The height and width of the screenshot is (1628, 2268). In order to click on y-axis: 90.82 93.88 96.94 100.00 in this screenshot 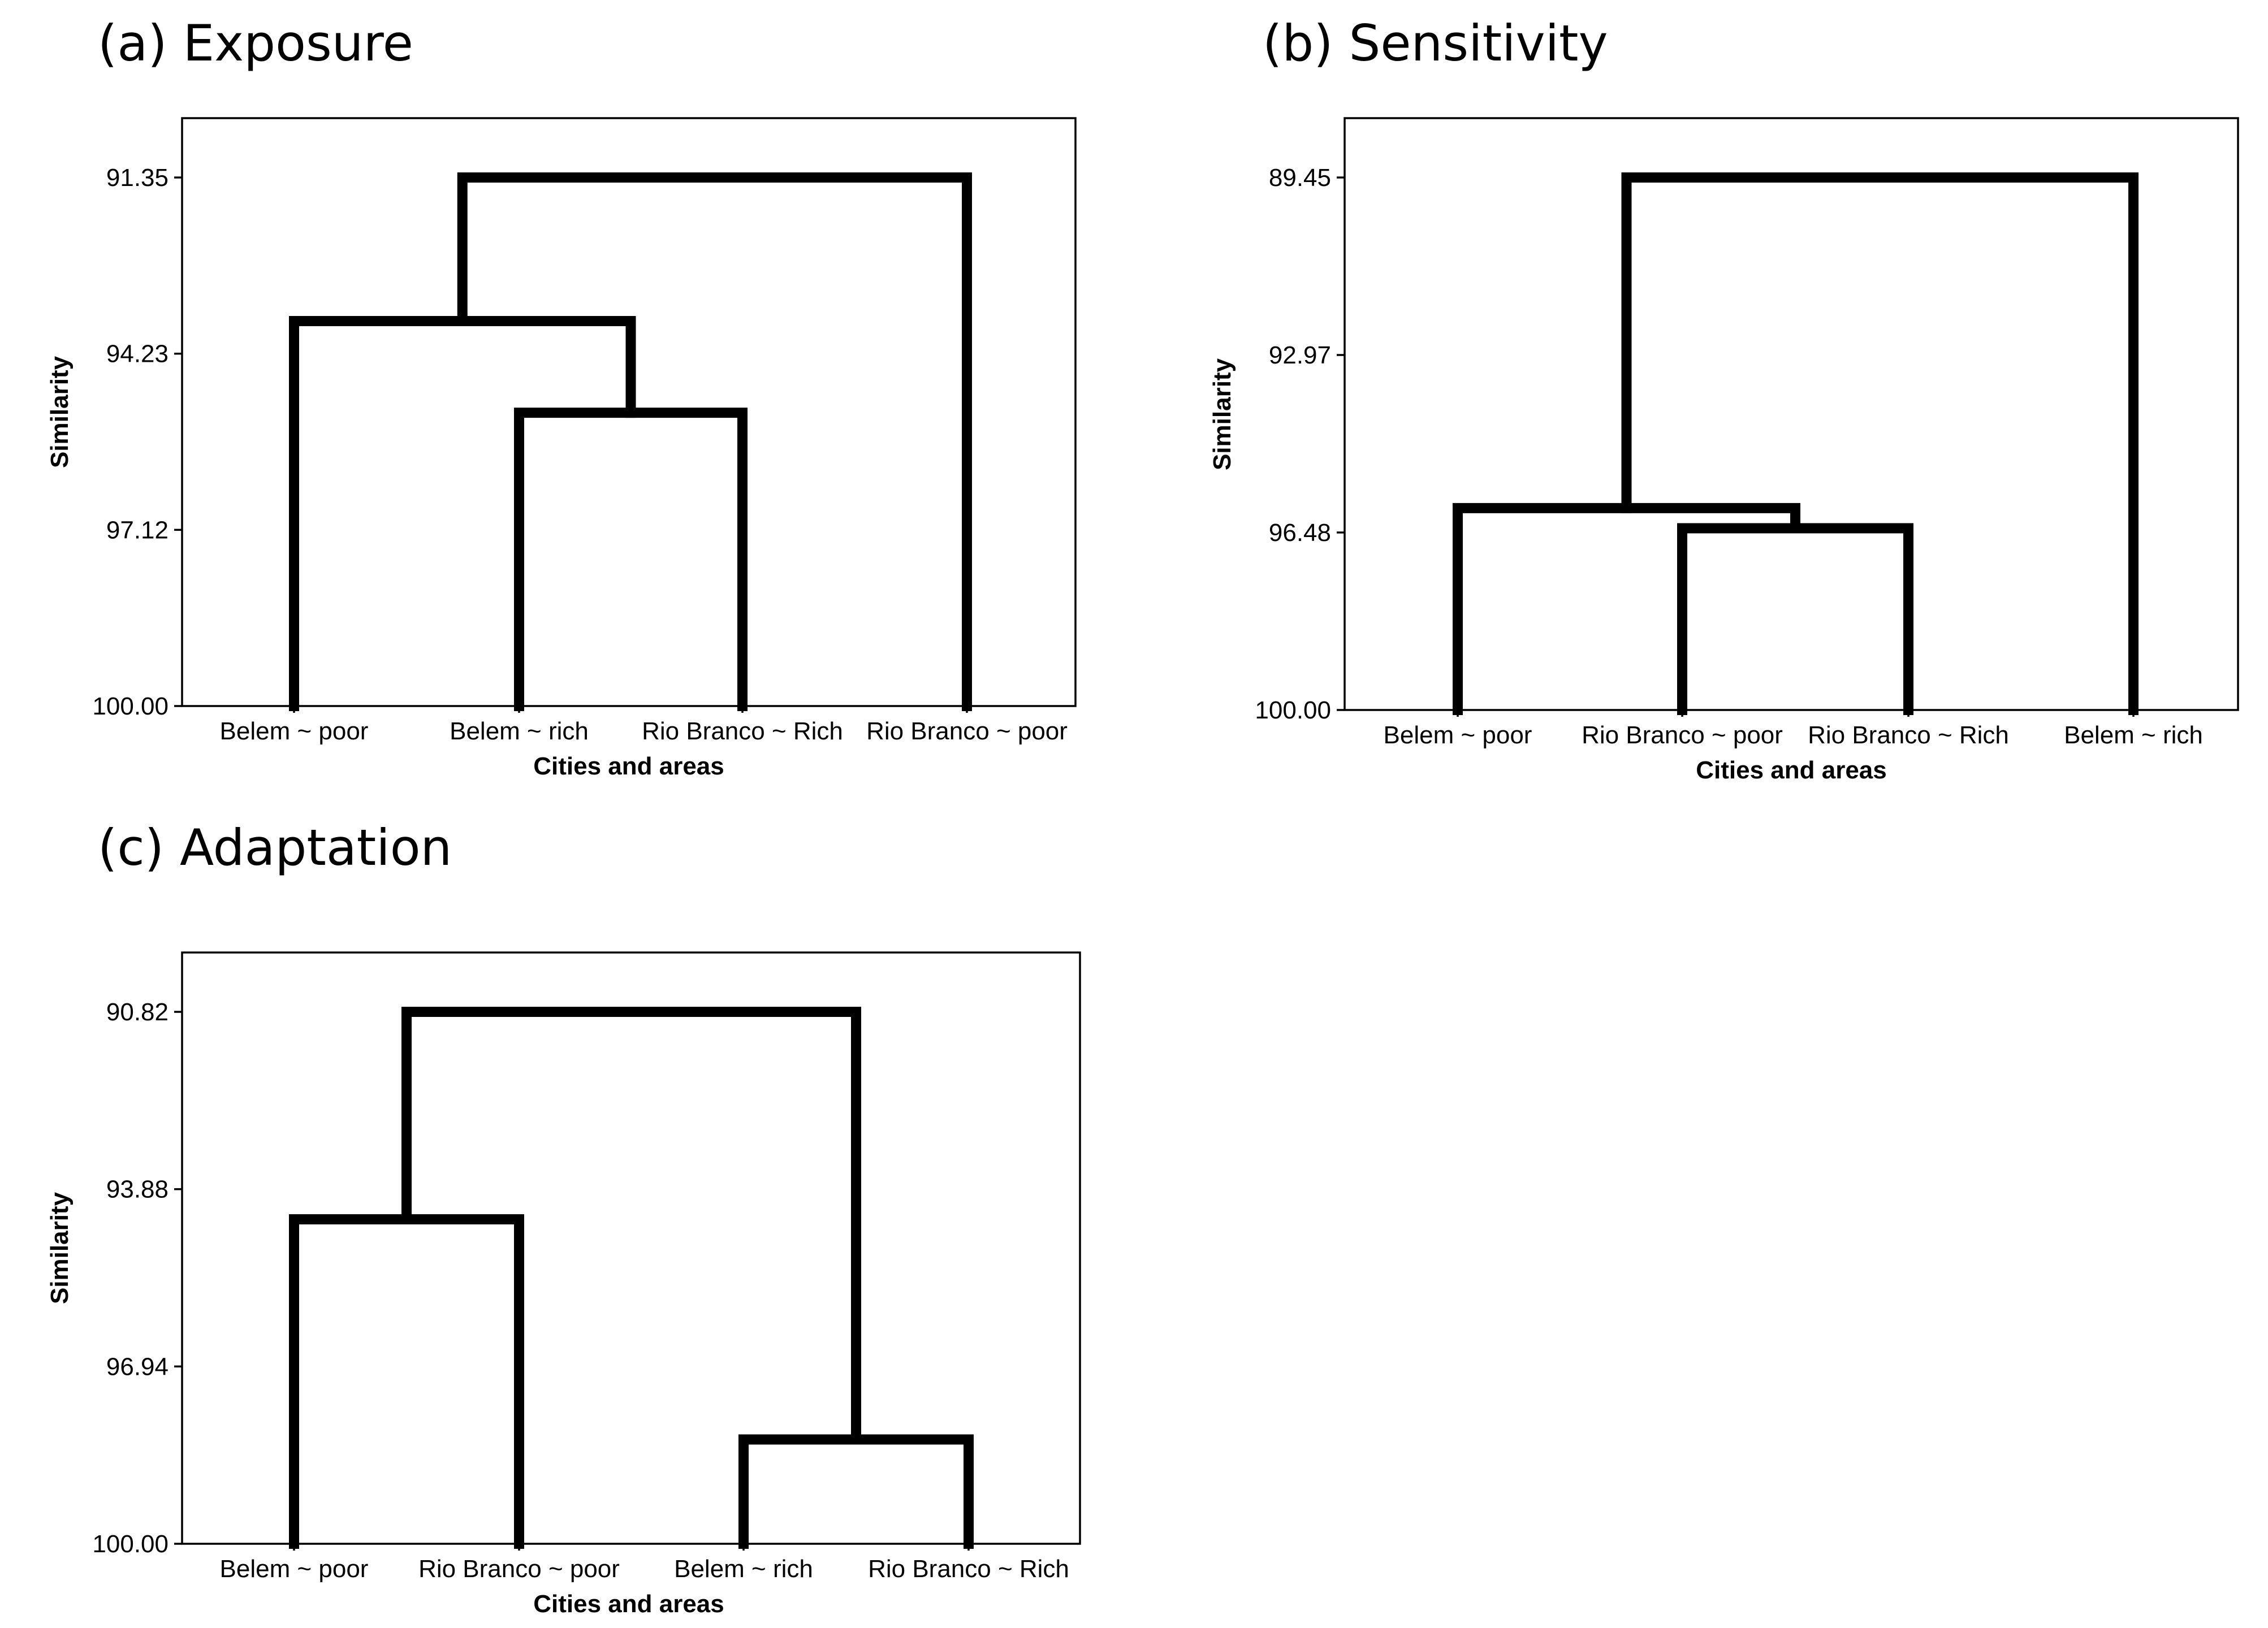, I will do `click(137, 1278)`.